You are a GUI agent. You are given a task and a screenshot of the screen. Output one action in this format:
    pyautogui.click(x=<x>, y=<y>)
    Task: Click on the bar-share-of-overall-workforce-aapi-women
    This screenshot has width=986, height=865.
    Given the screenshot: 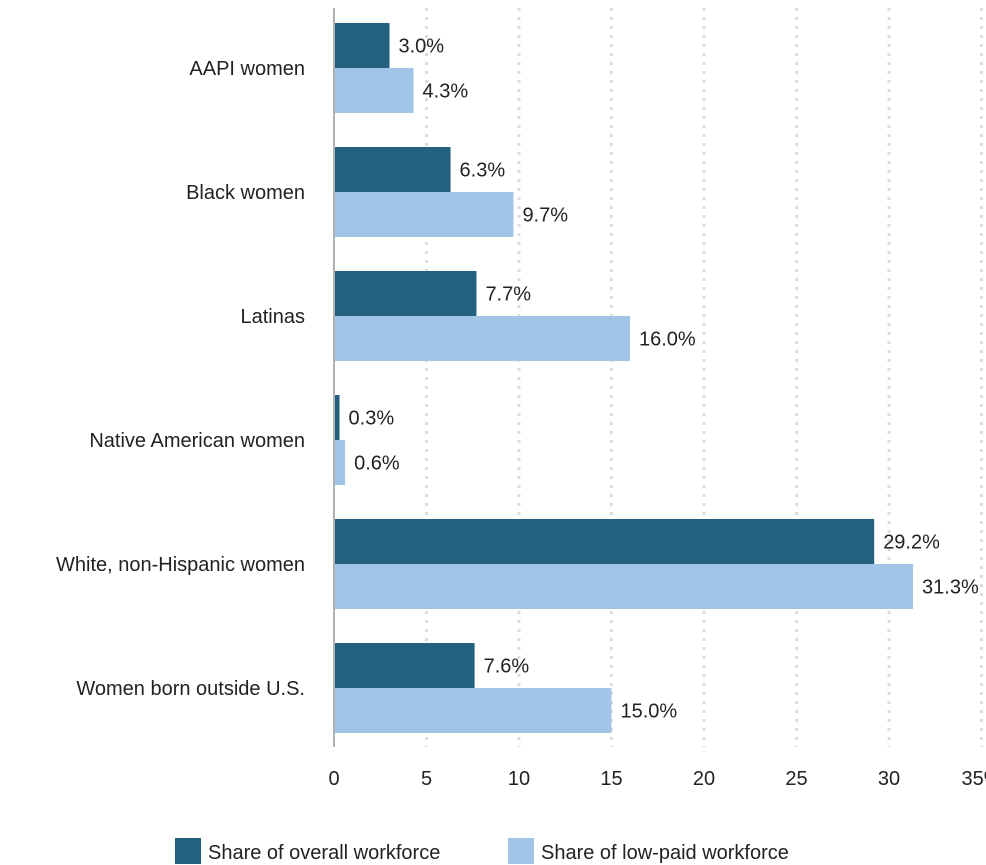 What is the action you would take?
    pyautogui.click(x=362, y=45)
    